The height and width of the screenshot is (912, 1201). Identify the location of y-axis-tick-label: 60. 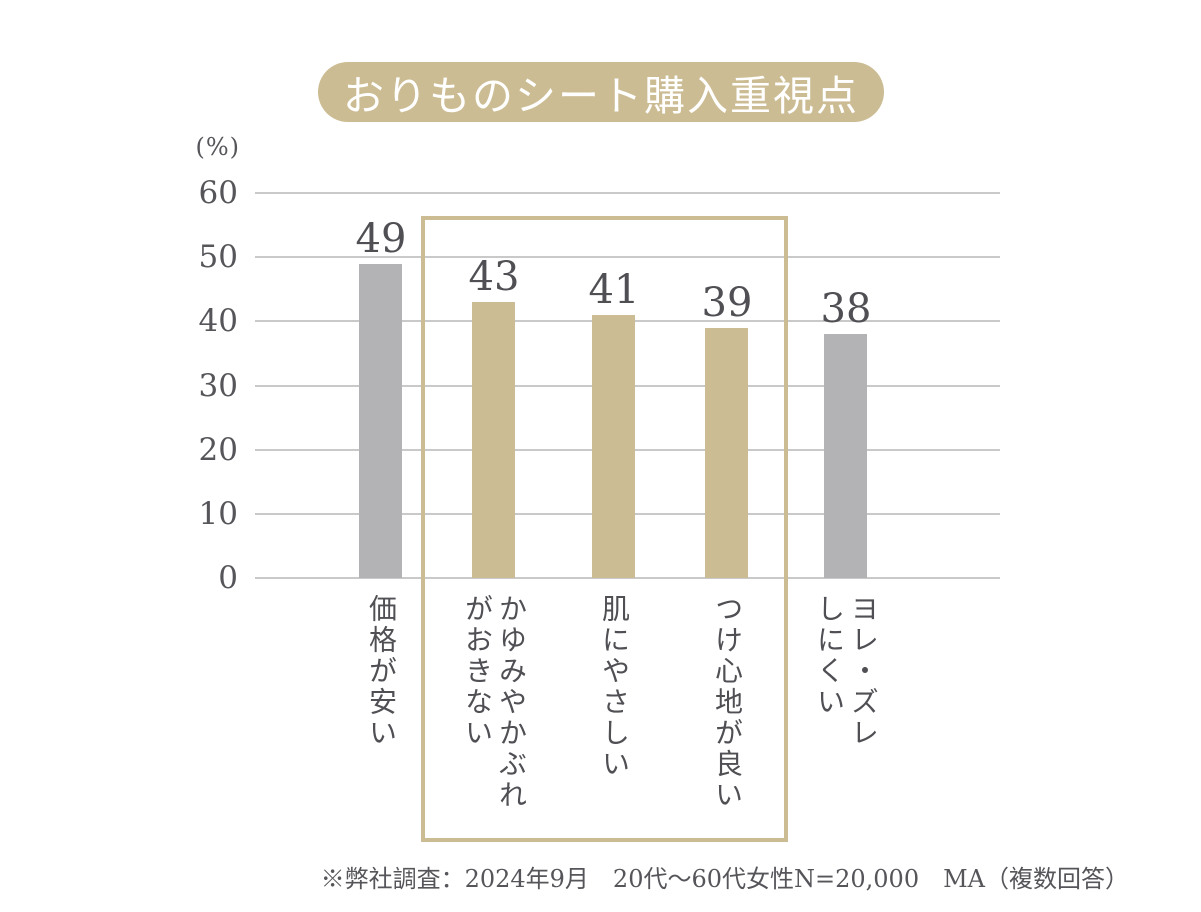
(218, 193).